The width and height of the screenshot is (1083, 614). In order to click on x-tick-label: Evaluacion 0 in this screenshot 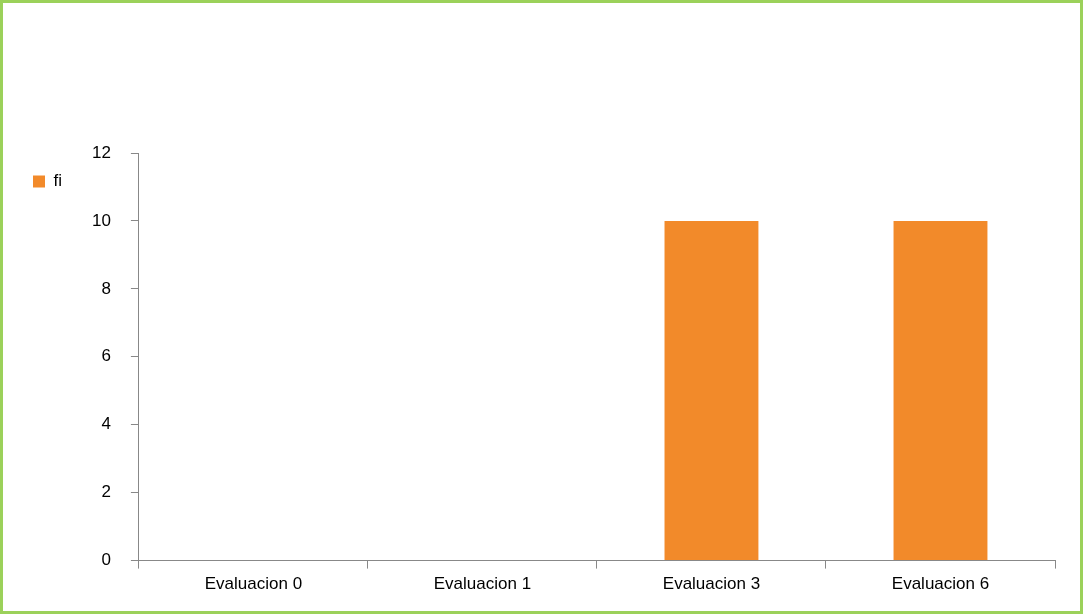, I will do `click(253, 584)`.